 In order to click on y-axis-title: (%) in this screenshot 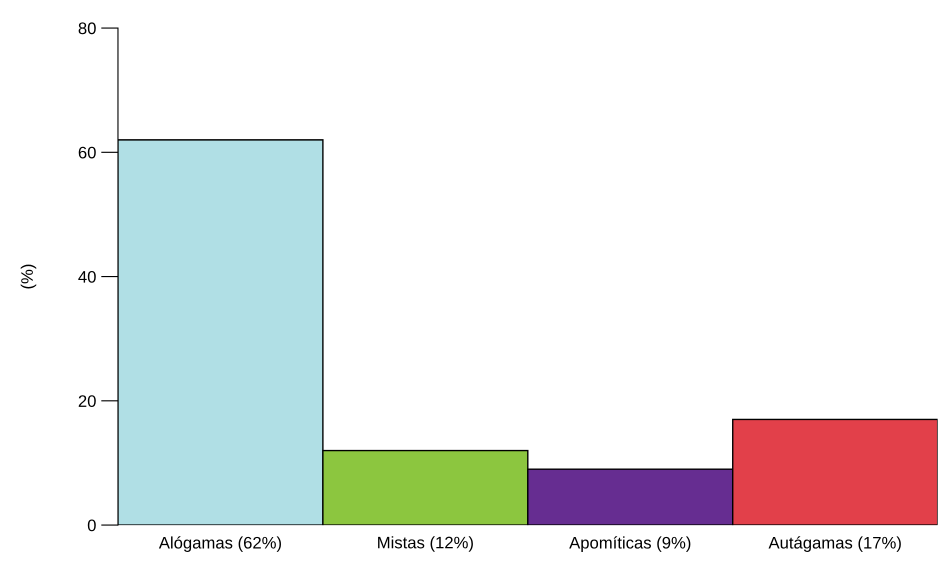, I will do `click(28, 276)`.